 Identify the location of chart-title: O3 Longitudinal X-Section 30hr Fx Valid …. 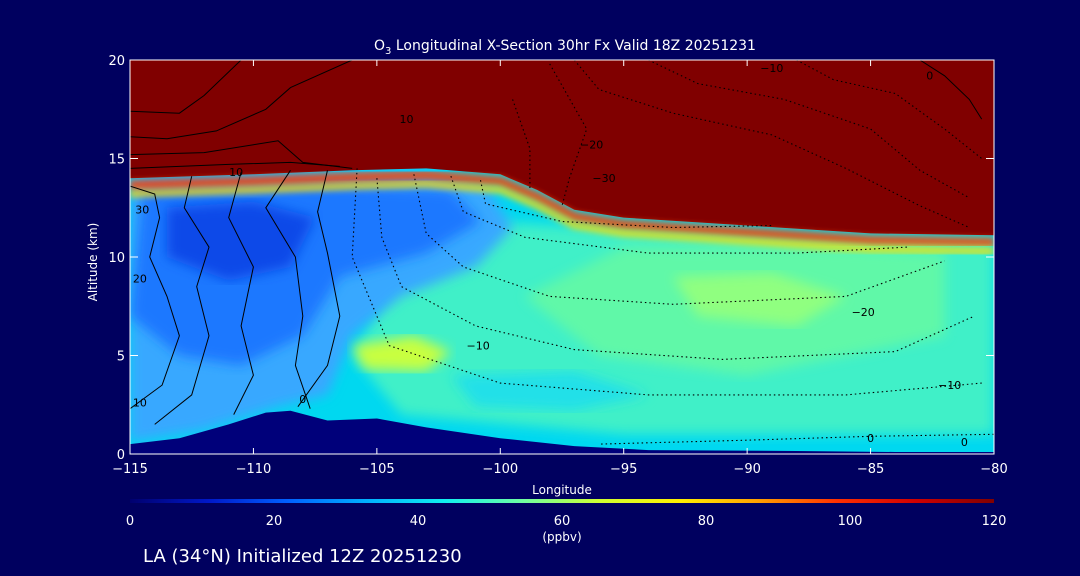
(565, 47).